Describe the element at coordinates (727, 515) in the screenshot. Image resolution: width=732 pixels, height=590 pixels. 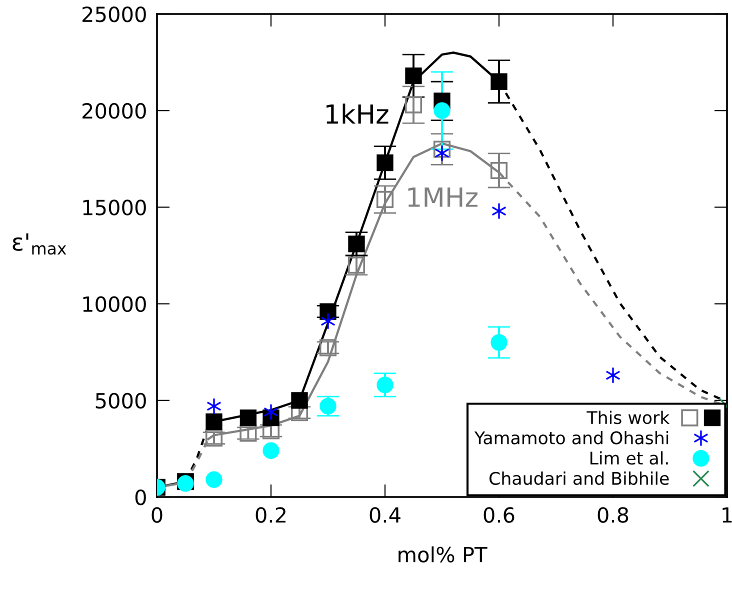
I see `x-tick-label: 1` at that location.